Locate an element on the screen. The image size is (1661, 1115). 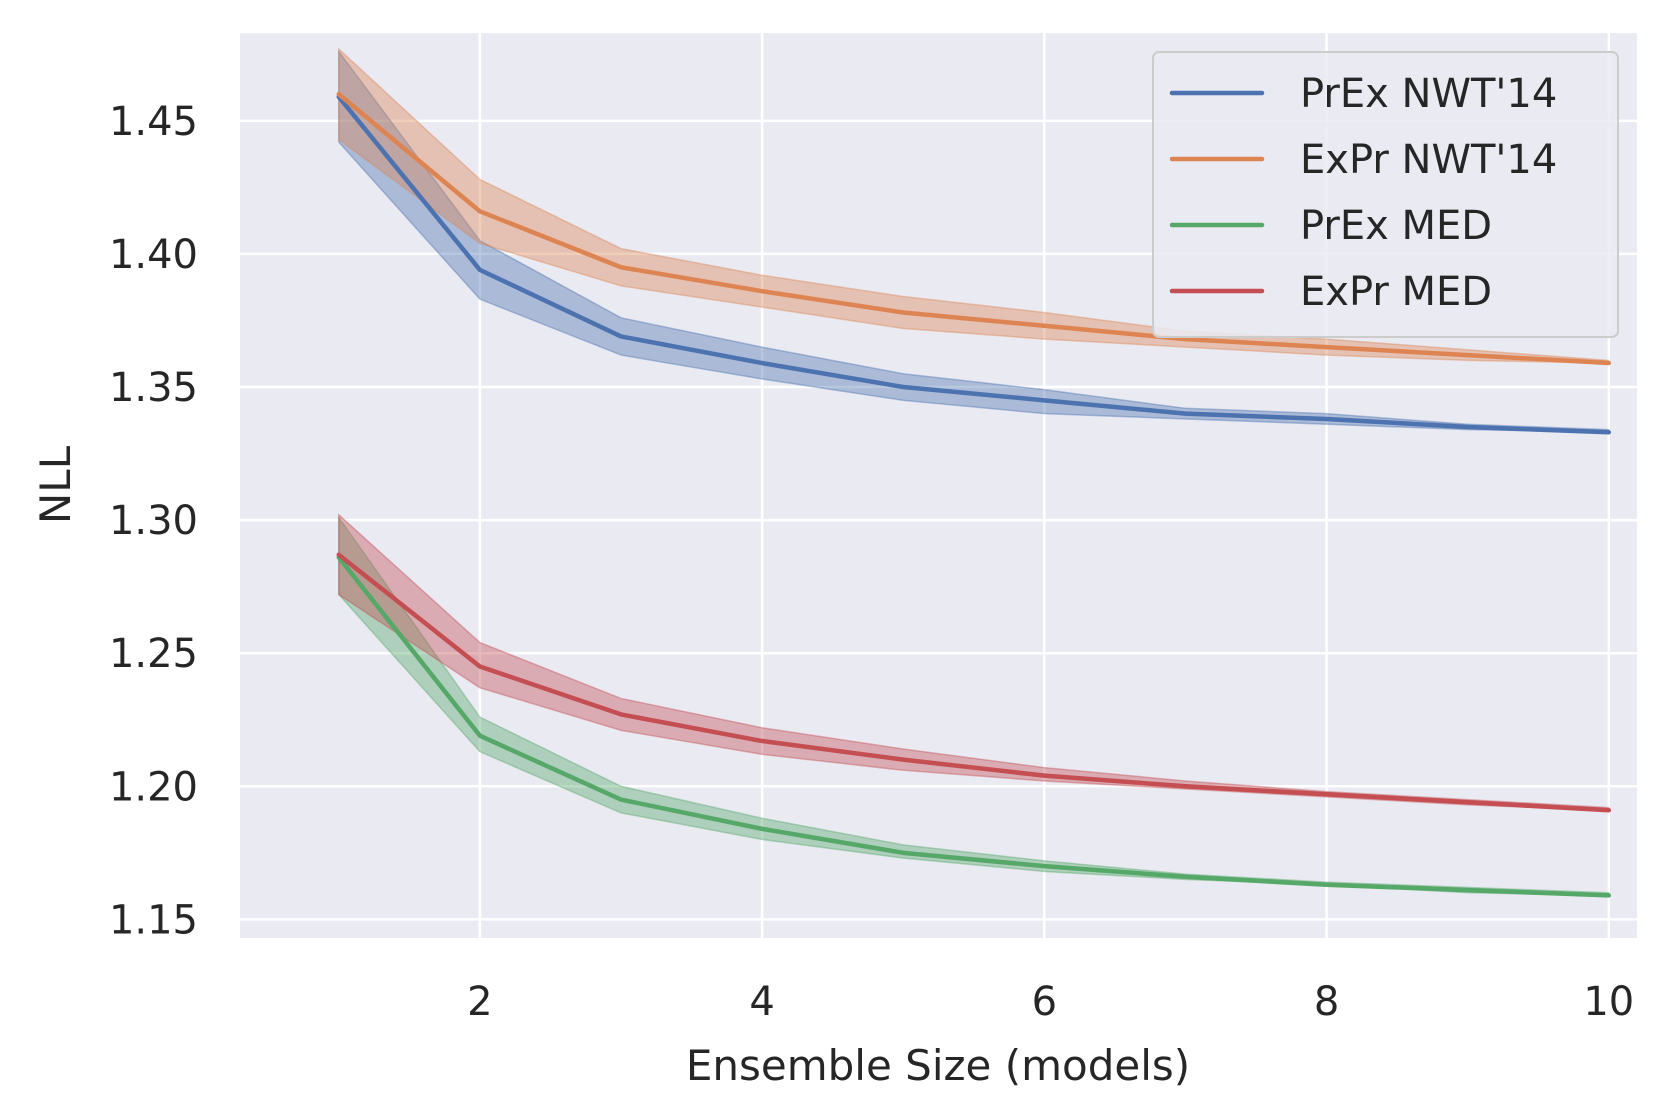
legend-label: PrEx NWT'14 is located at coordinates (1428, 94).